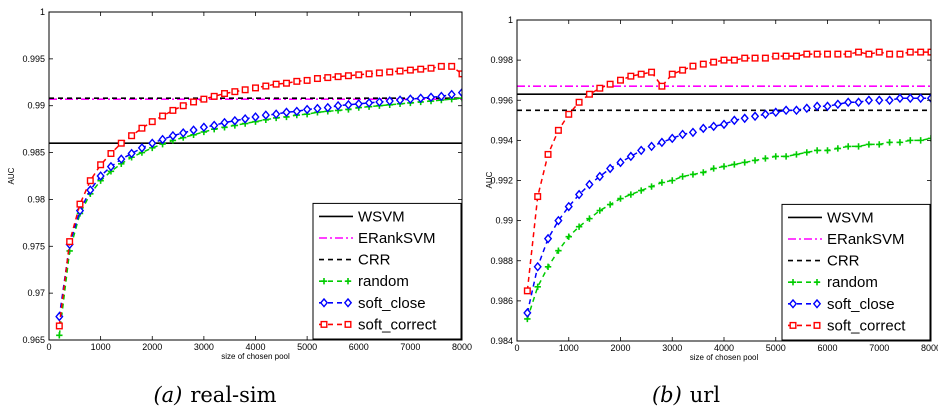 Image resolution: width=938 pixels, height=408 pixels. Describe the element at coordinates (307, 347) in the screenshot. I see `x-tick-label: 5000` at that location.